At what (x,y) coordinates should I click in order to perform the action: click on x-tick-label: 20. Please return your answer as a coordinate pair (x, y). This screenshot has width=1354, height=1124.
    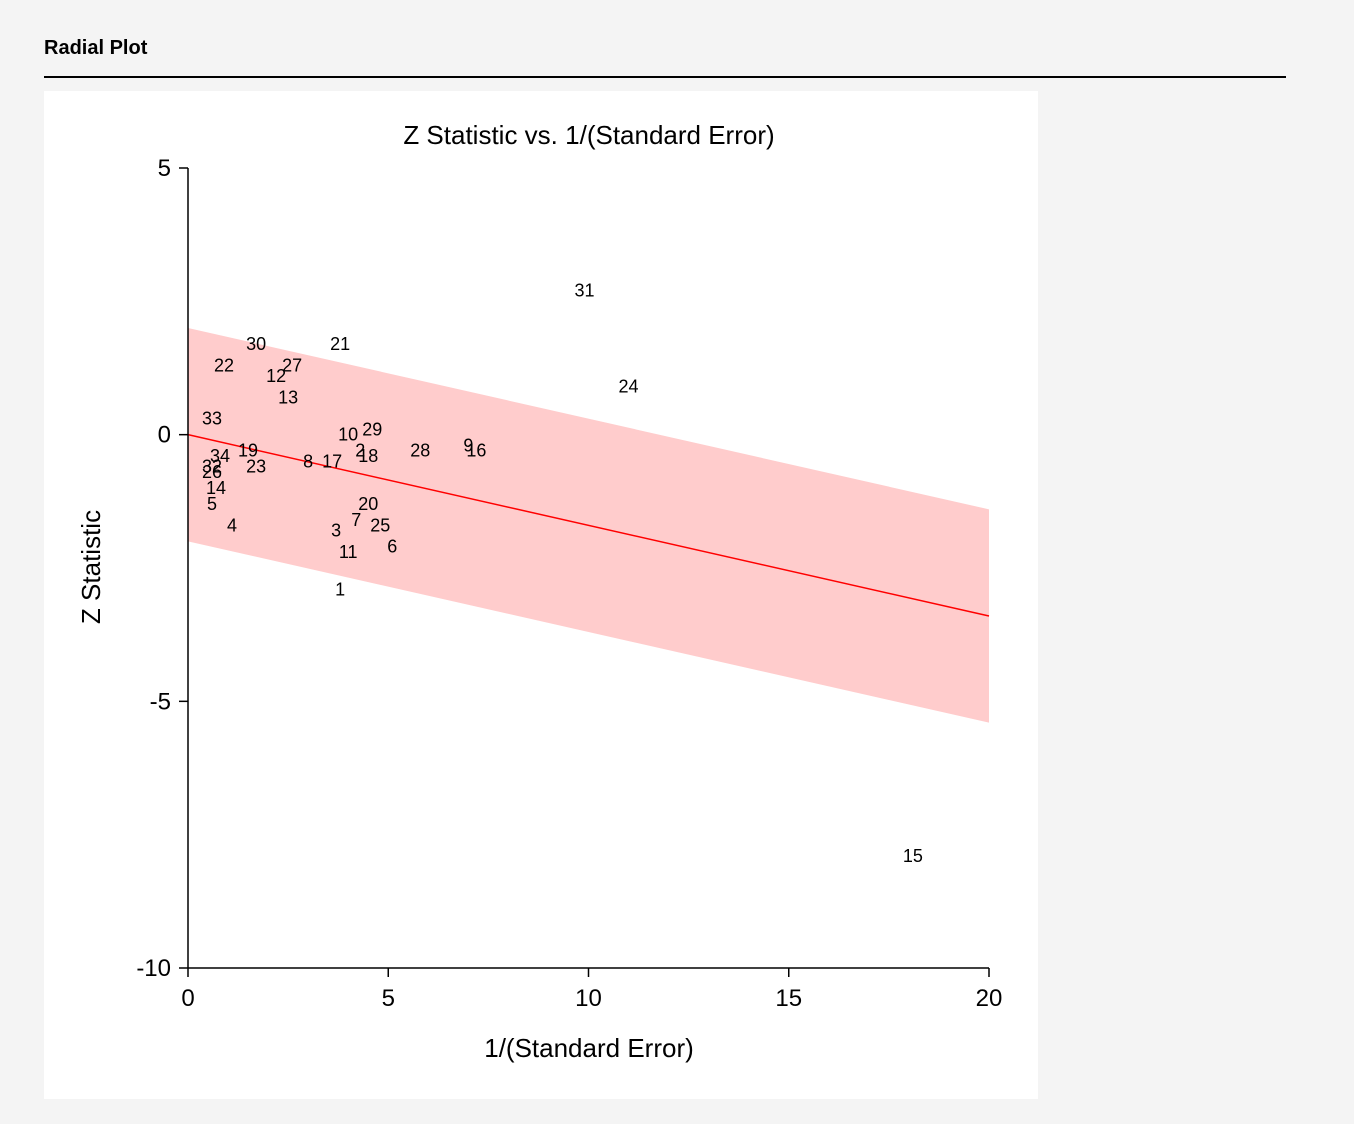
    Looking at the image, I should click on (989, 998).